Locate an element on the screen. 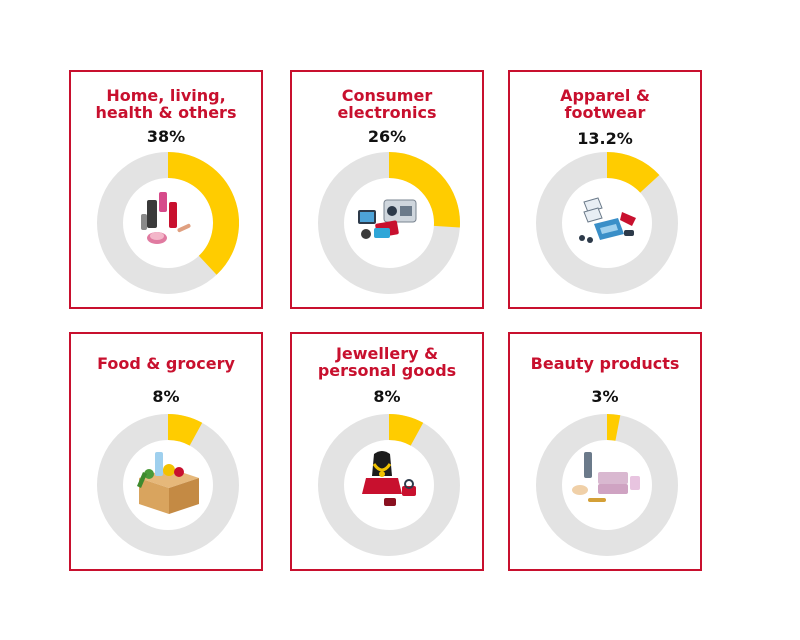  category-title: Beauty products is located at coordinates (605, 363).